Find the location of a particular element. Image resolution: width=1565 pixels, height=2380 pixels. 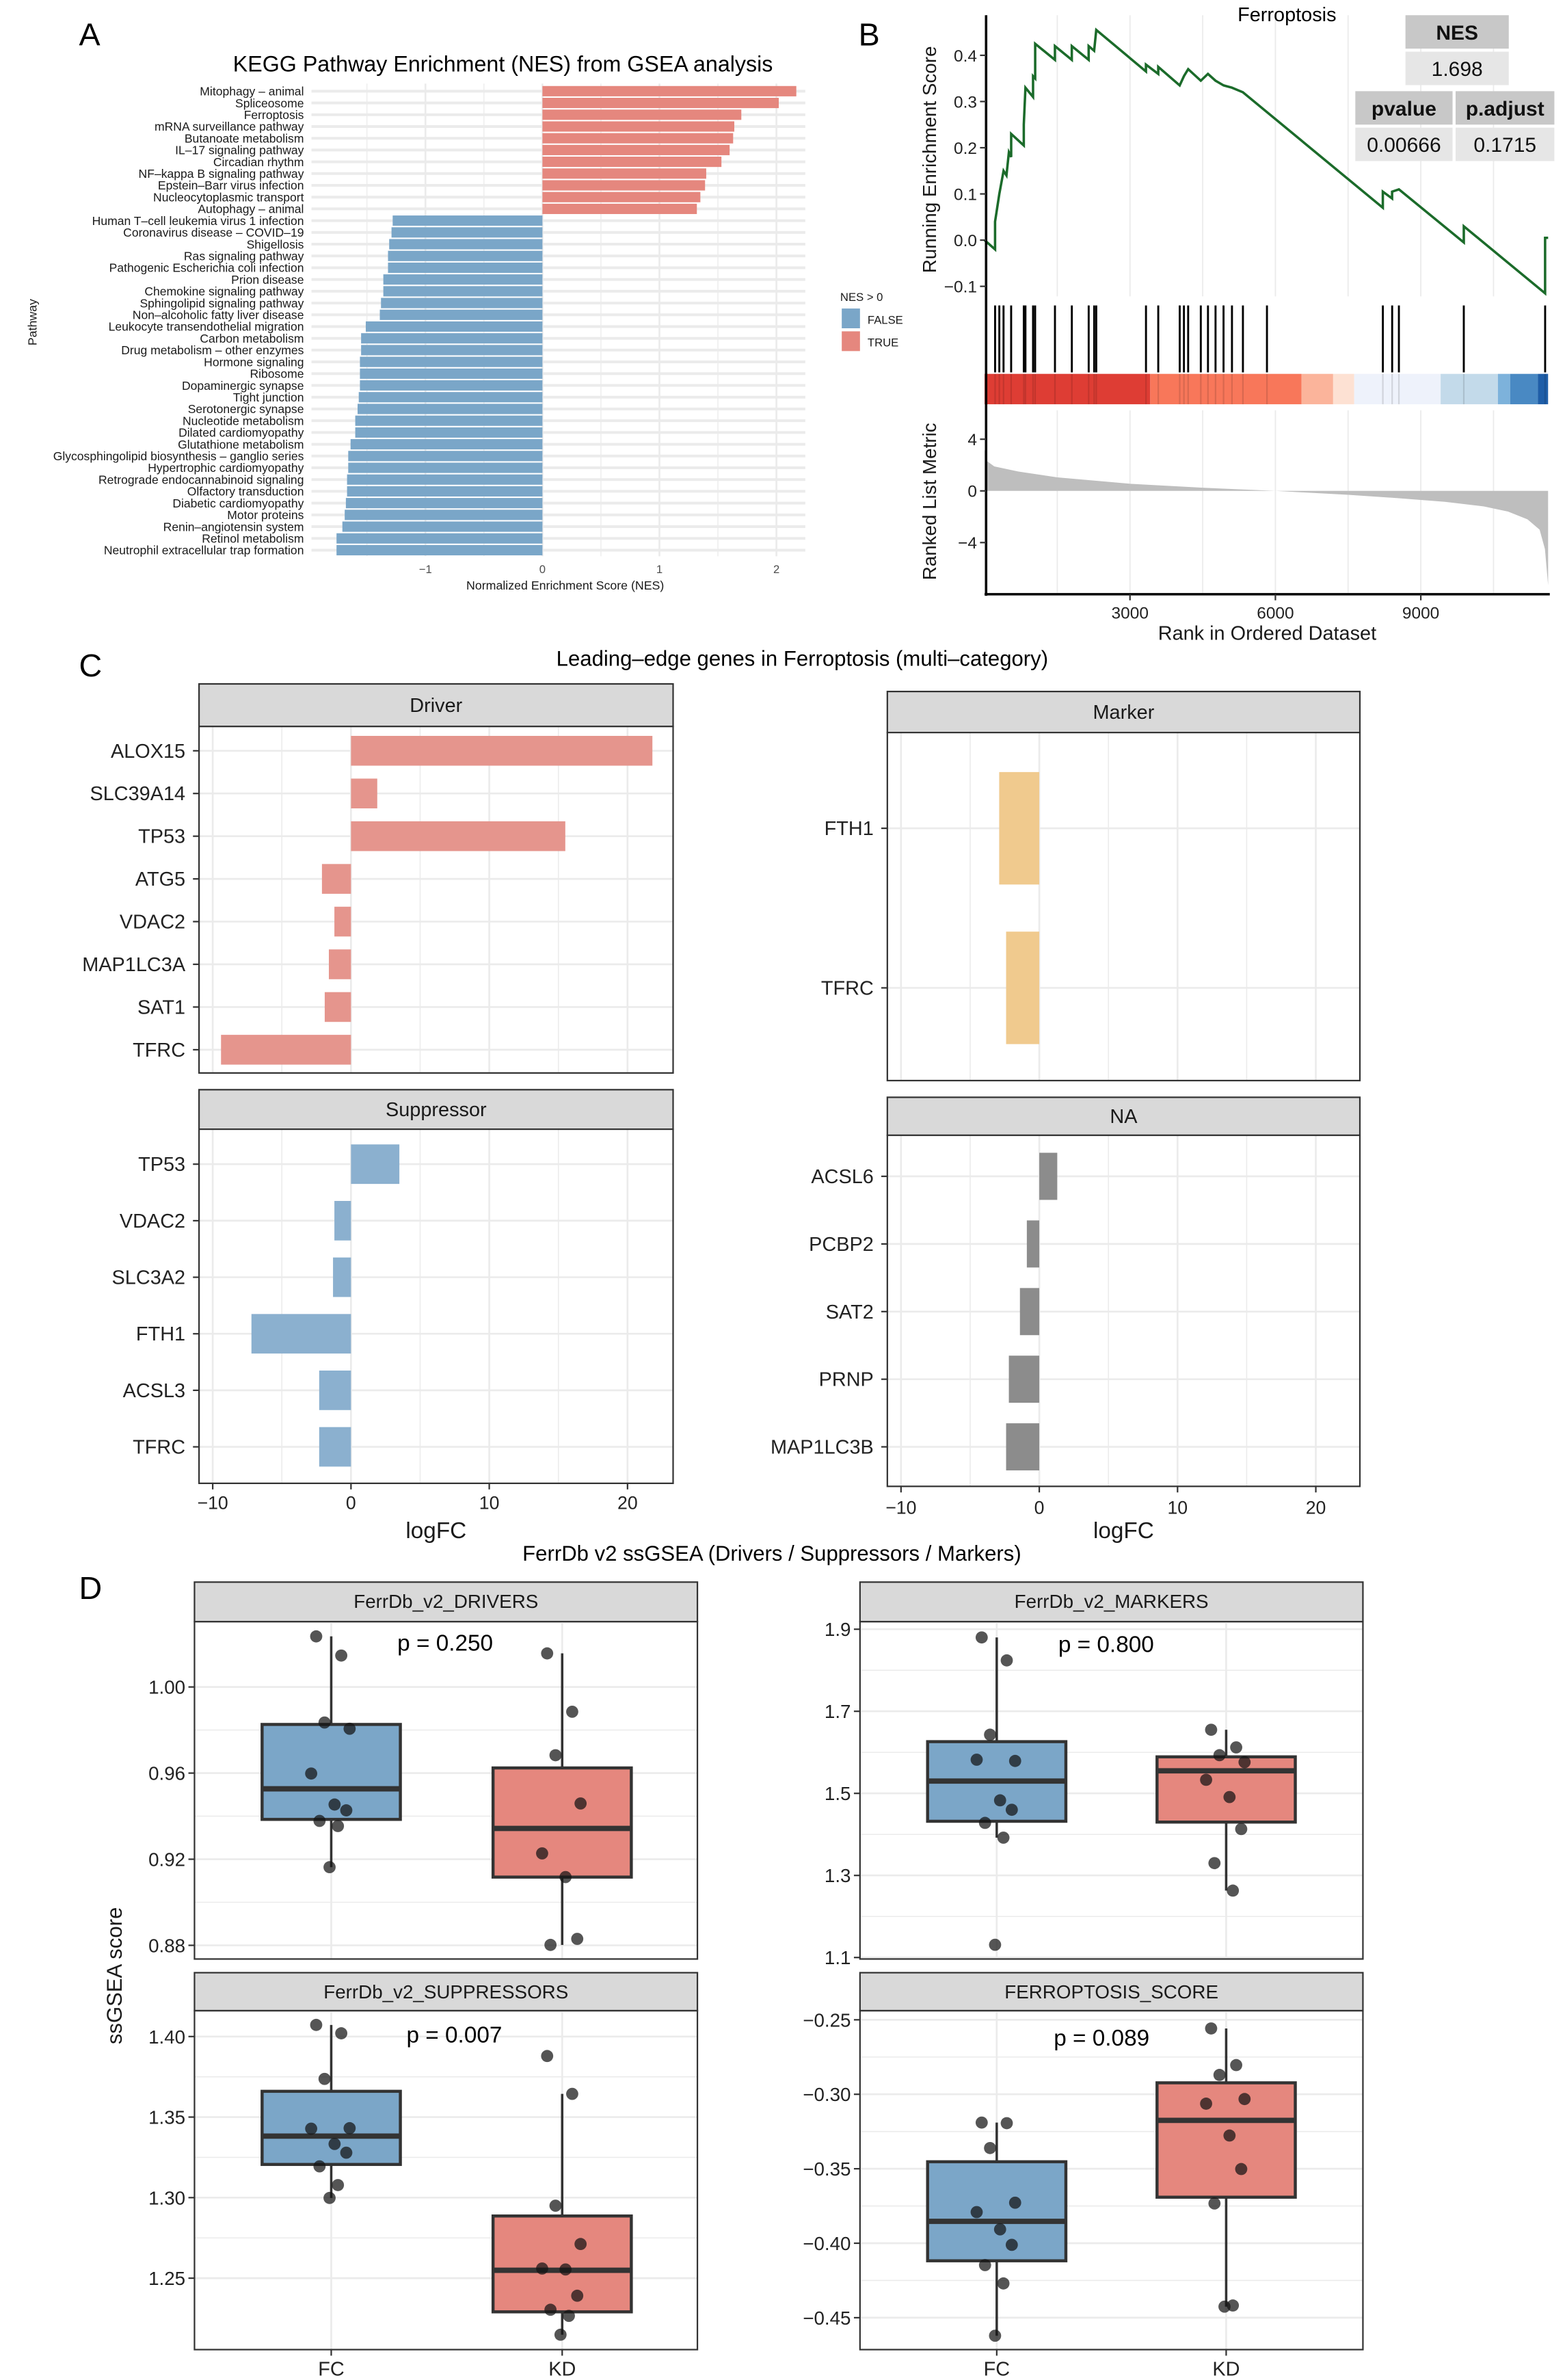

es-tick-label: 0.3 is located at coordinates (966, 102).